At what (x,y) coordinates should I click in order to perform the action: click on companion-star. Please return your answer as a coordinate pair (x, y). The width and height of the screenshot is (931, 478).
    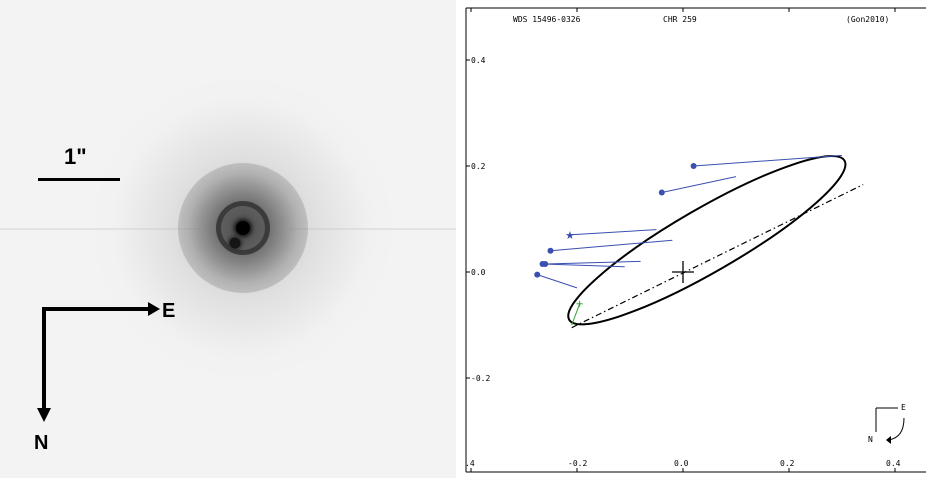
    Looking at the image, I should click on (235, 243).